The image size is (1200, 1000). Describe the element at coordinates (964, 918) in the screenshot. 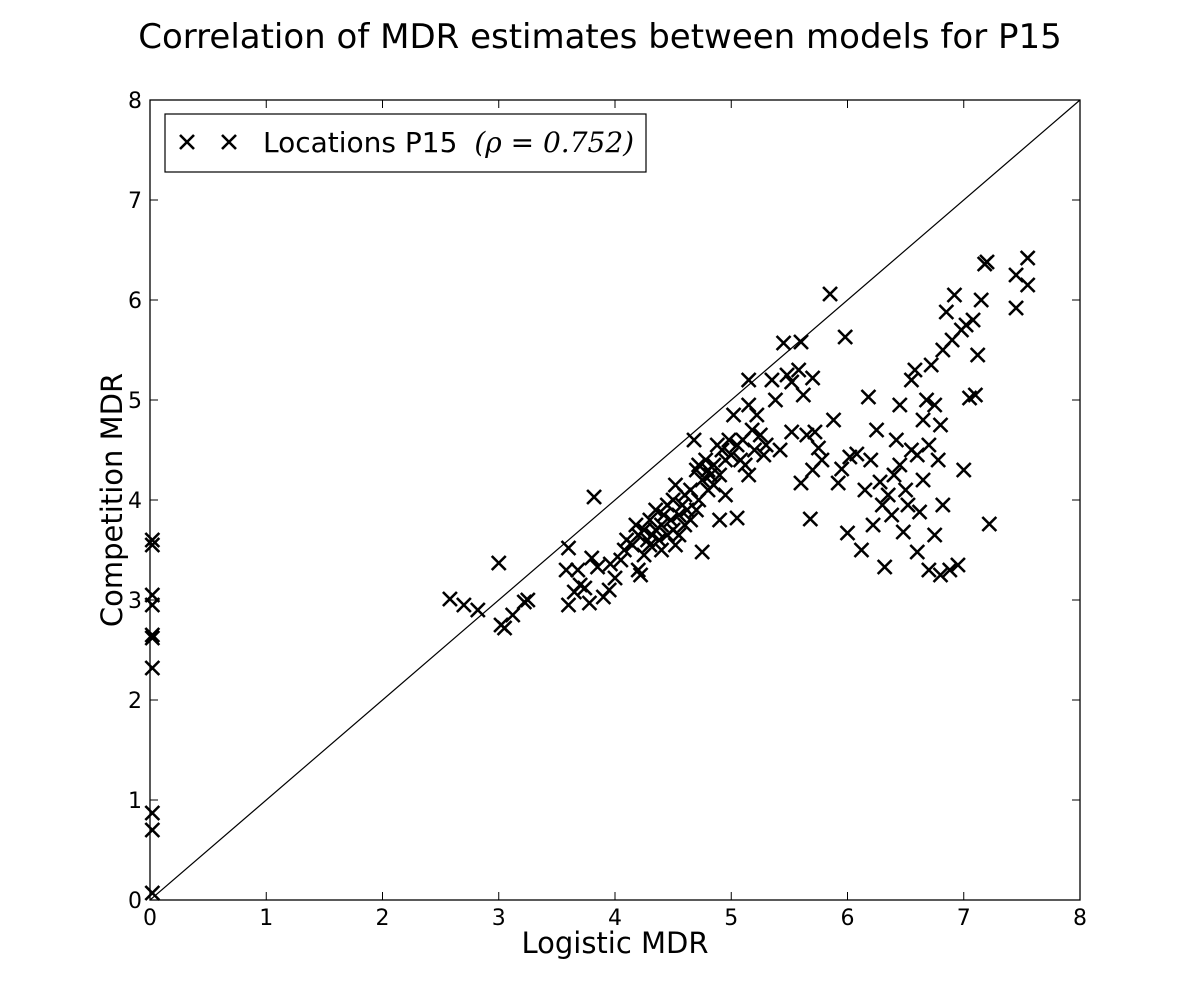

I see `x-tick-label: 7` at that location.